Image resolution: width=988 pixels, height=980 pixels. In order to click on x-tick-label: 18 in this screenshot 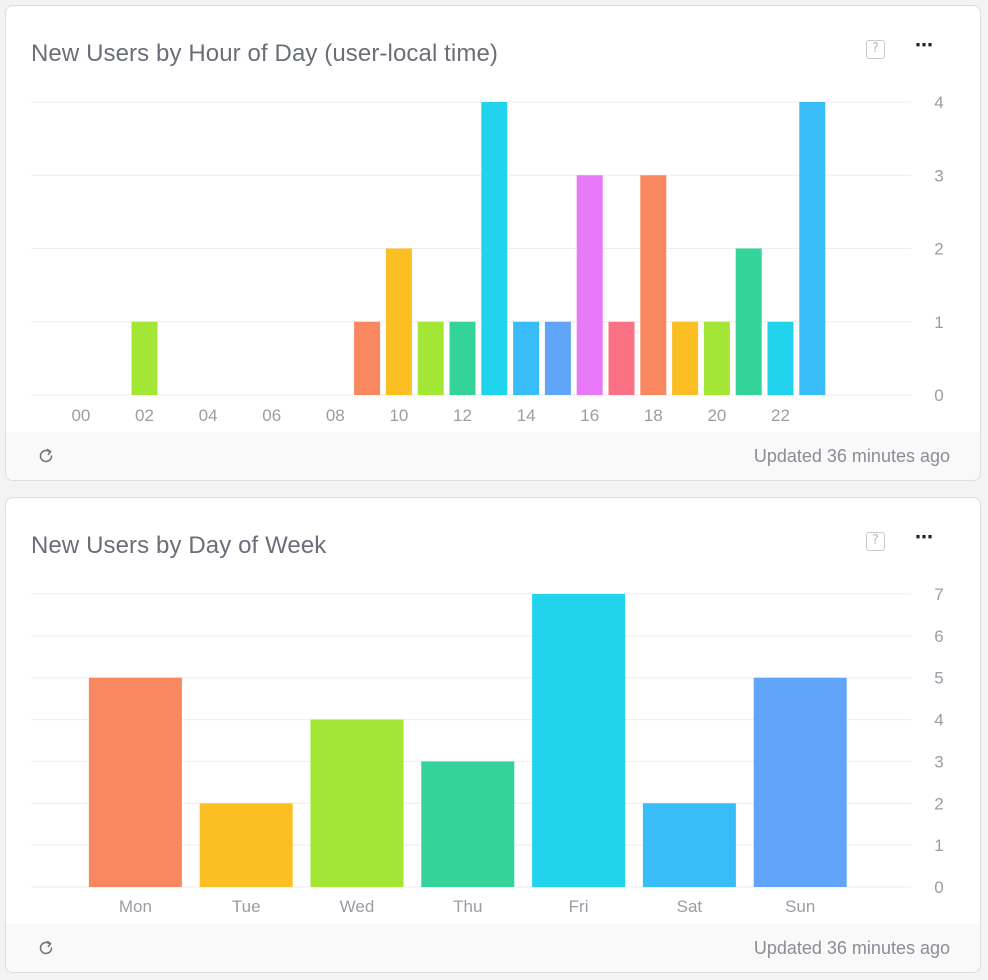, I will do `click(653, 415)`.